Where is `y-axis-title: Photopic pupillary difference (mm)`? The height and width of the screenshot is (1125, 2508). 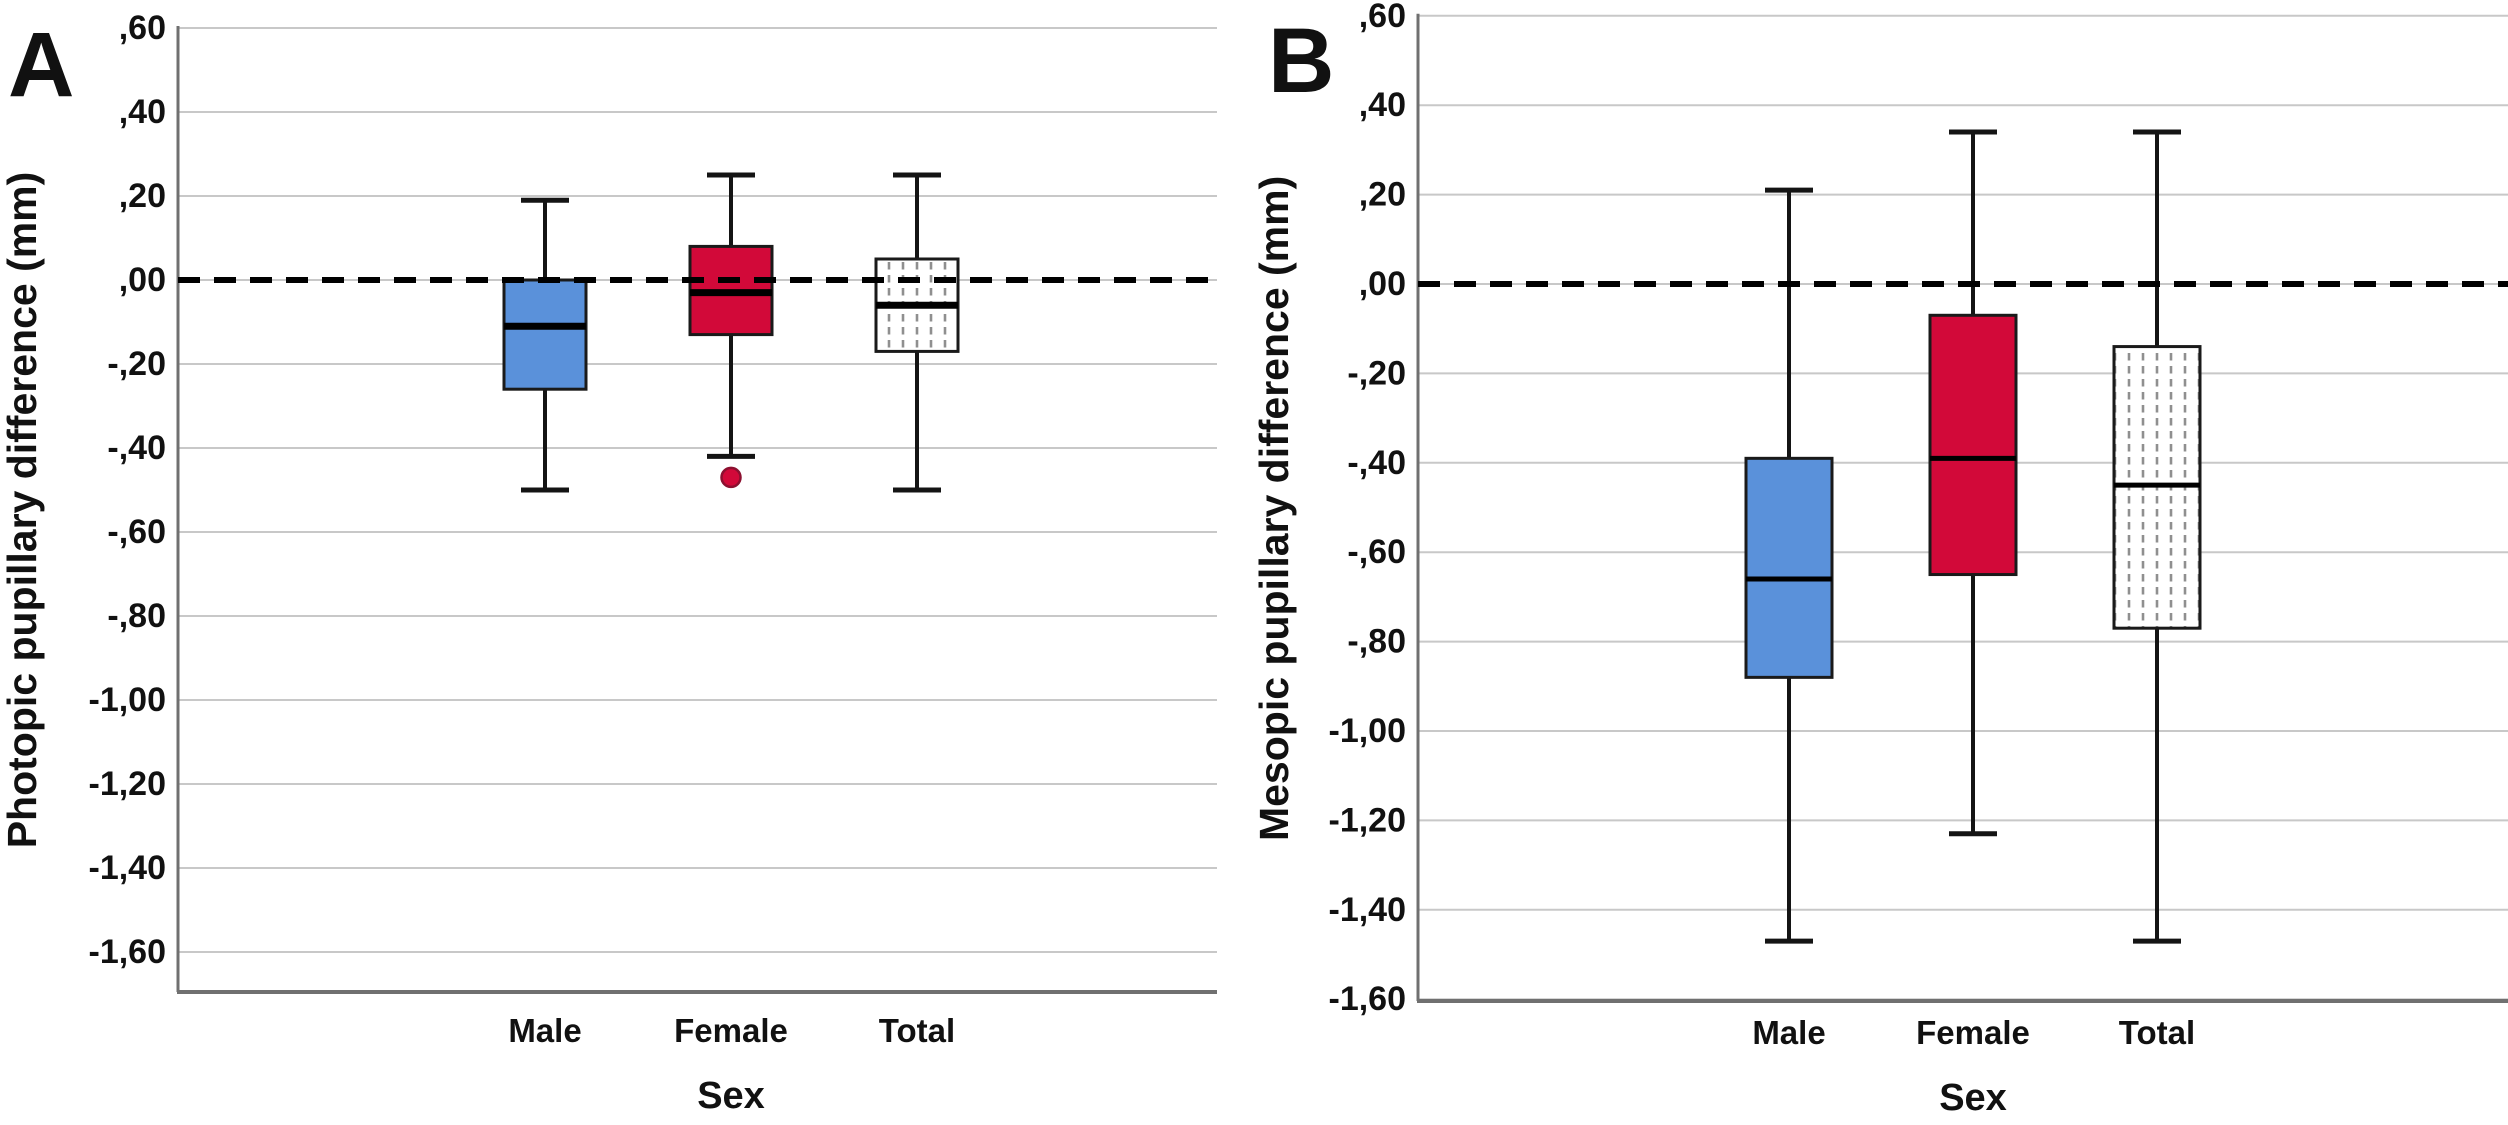
y-axis-title: Photopic pupillary difference (mm) is located at coordinates (22, 510).